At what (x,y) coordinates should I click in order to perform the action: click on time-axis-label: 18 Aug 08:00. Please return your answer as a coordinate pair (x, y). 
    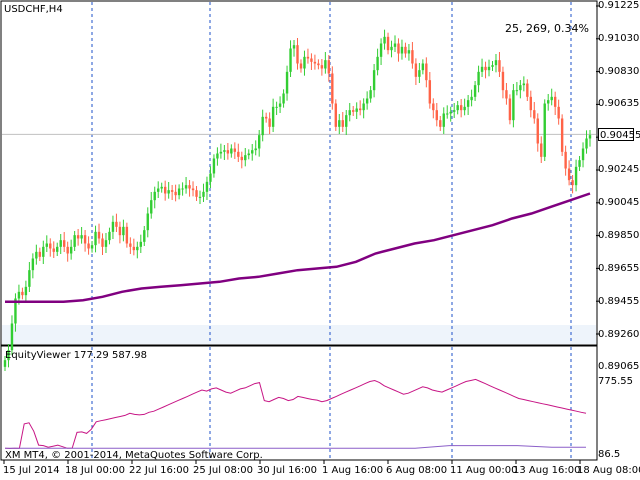
    Looking at the image, I should click on (608, 470).